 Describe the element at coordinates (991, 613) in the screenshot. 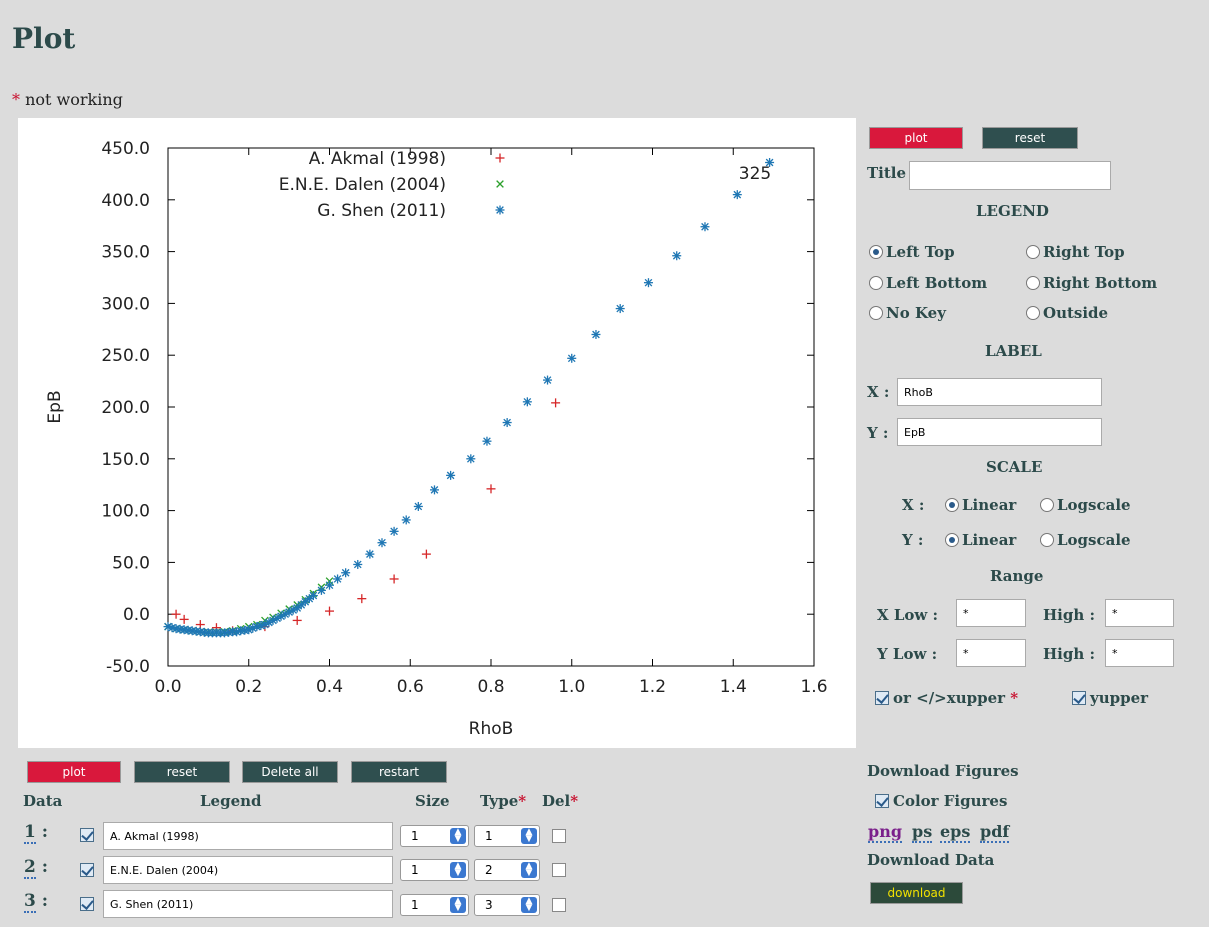

I see `x-low-input: *` at that location.